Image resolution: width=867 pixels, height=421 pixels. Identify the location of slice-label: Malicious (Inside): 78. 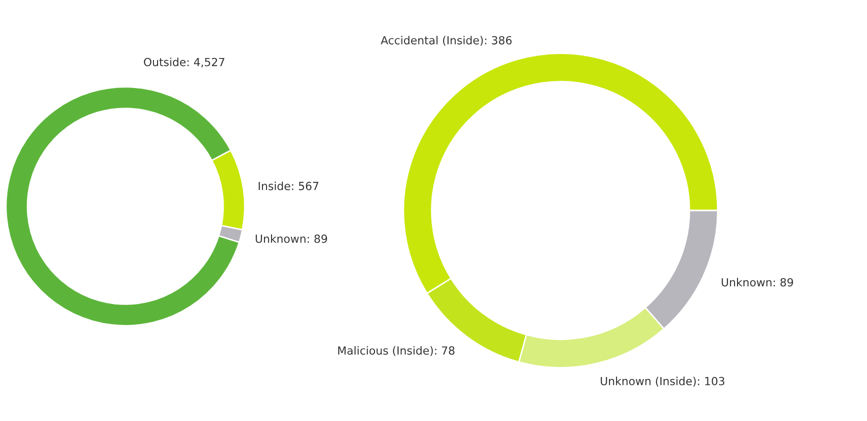
(396, 351).